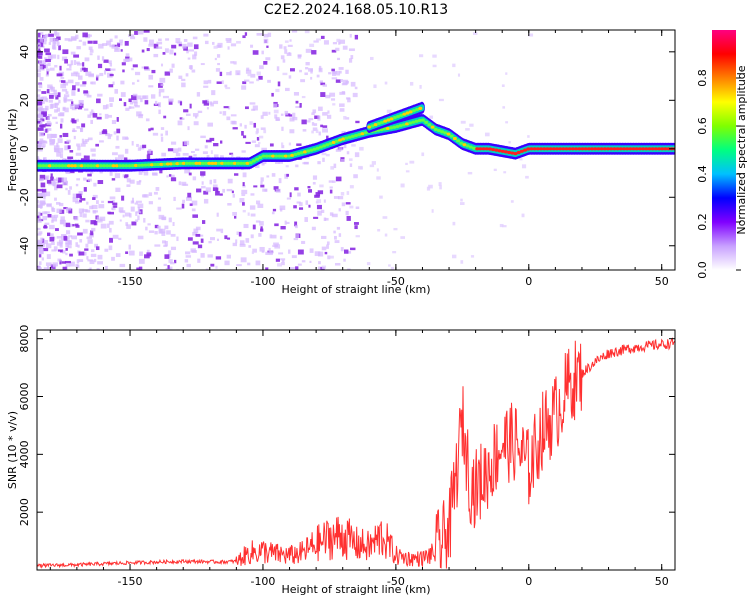 The height and width of the screenshot is (600, 750). What do you see at coordinates (12, 150) in the screenshot?
I see `spectrogram-y-axis-label: Frequency (Hz)` at bounding box center [12, 150].